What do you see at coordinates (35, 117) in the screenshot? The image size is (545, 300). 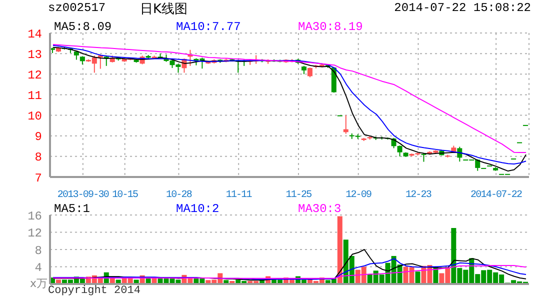 I see `y-tick-label: 10` at bounding box center [35, 117].